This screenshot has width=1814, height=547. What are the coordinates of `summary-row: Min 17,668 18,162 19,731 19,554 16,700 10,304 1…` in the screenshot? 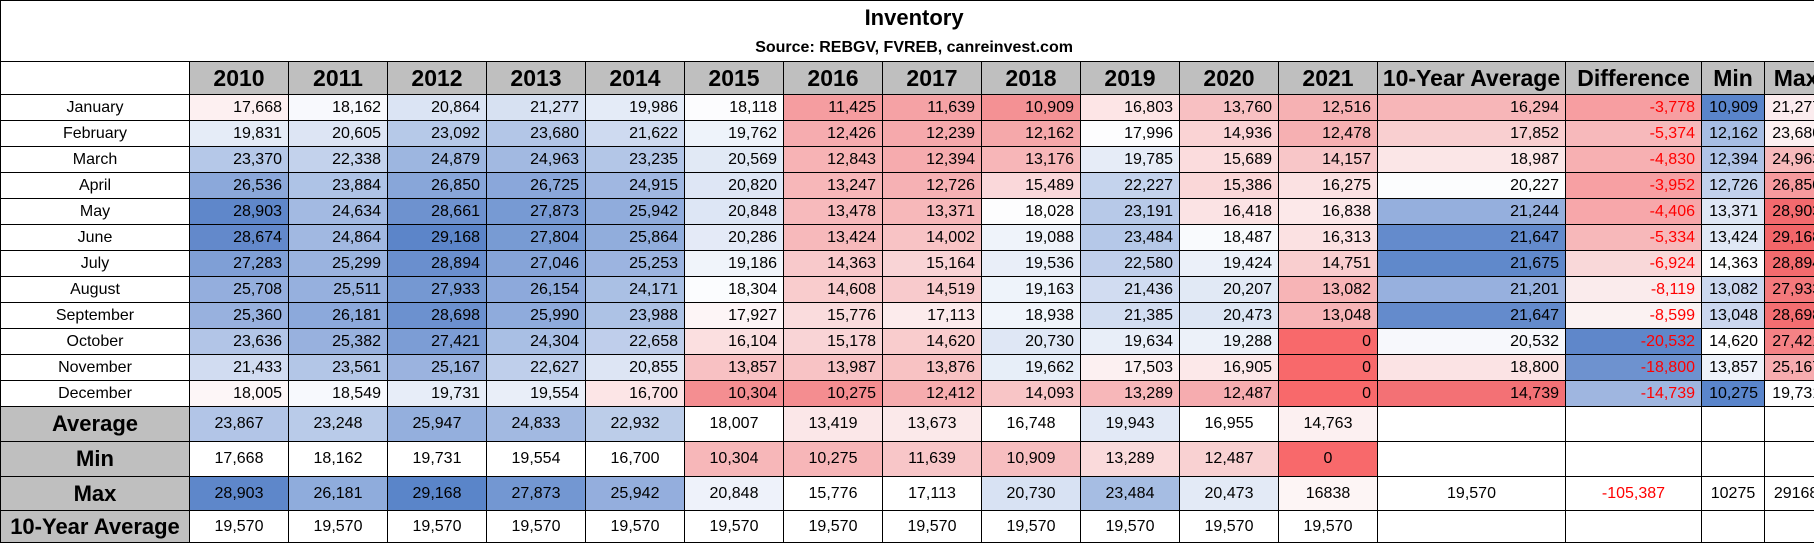 It's located at (907, 459).